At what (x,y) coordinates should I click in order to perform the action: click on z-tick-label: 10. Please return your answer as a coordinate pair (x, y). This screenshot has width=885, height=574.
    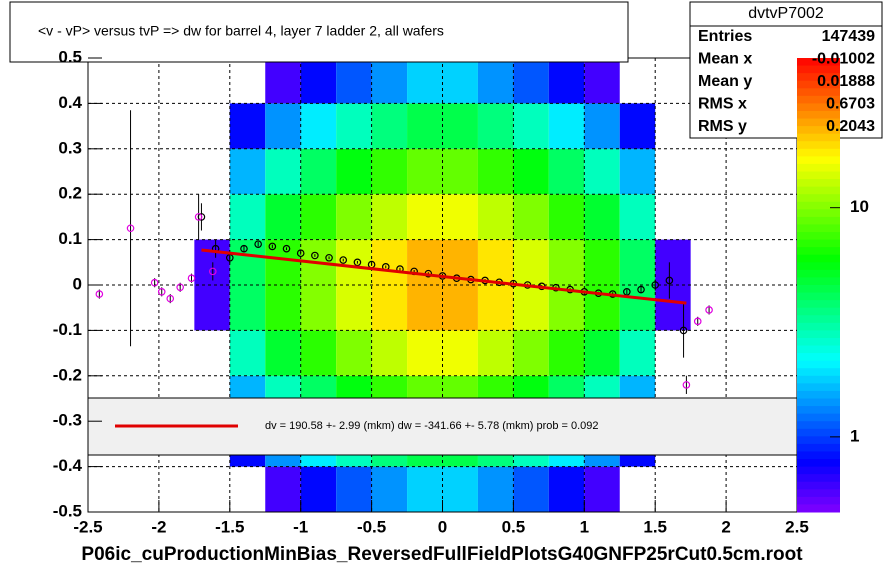
    Looking at the image, I should click on (859, 206).